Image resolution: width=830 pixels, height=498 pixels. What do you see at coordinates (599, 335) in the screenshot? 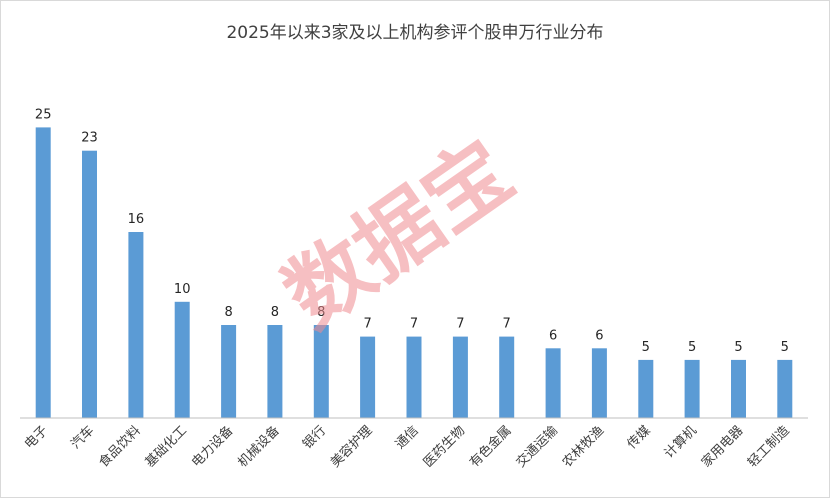
I see `value-label-13: 6` at bounding box center [599, 335].